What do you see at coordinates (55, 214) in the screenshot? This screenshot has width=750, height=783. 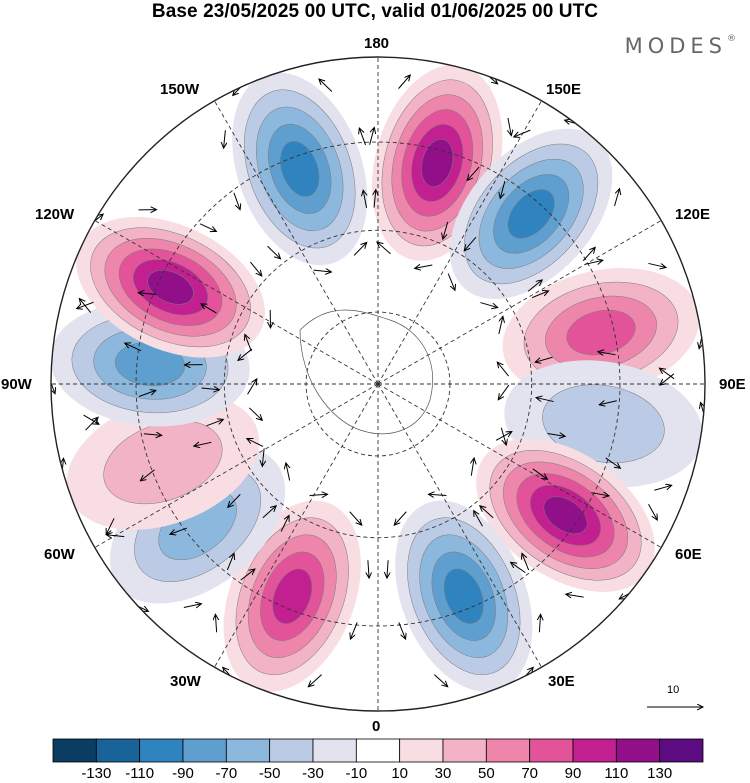 I see `lon-label-120w: 120W` at bounding box center [55, 214].